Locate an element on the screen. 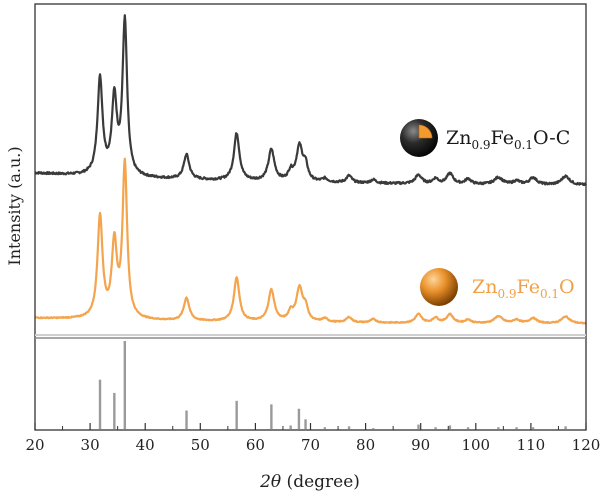 The image size is (600, 496). x-axis-label-symbol: 2θ is located at coordinates (270, 482).